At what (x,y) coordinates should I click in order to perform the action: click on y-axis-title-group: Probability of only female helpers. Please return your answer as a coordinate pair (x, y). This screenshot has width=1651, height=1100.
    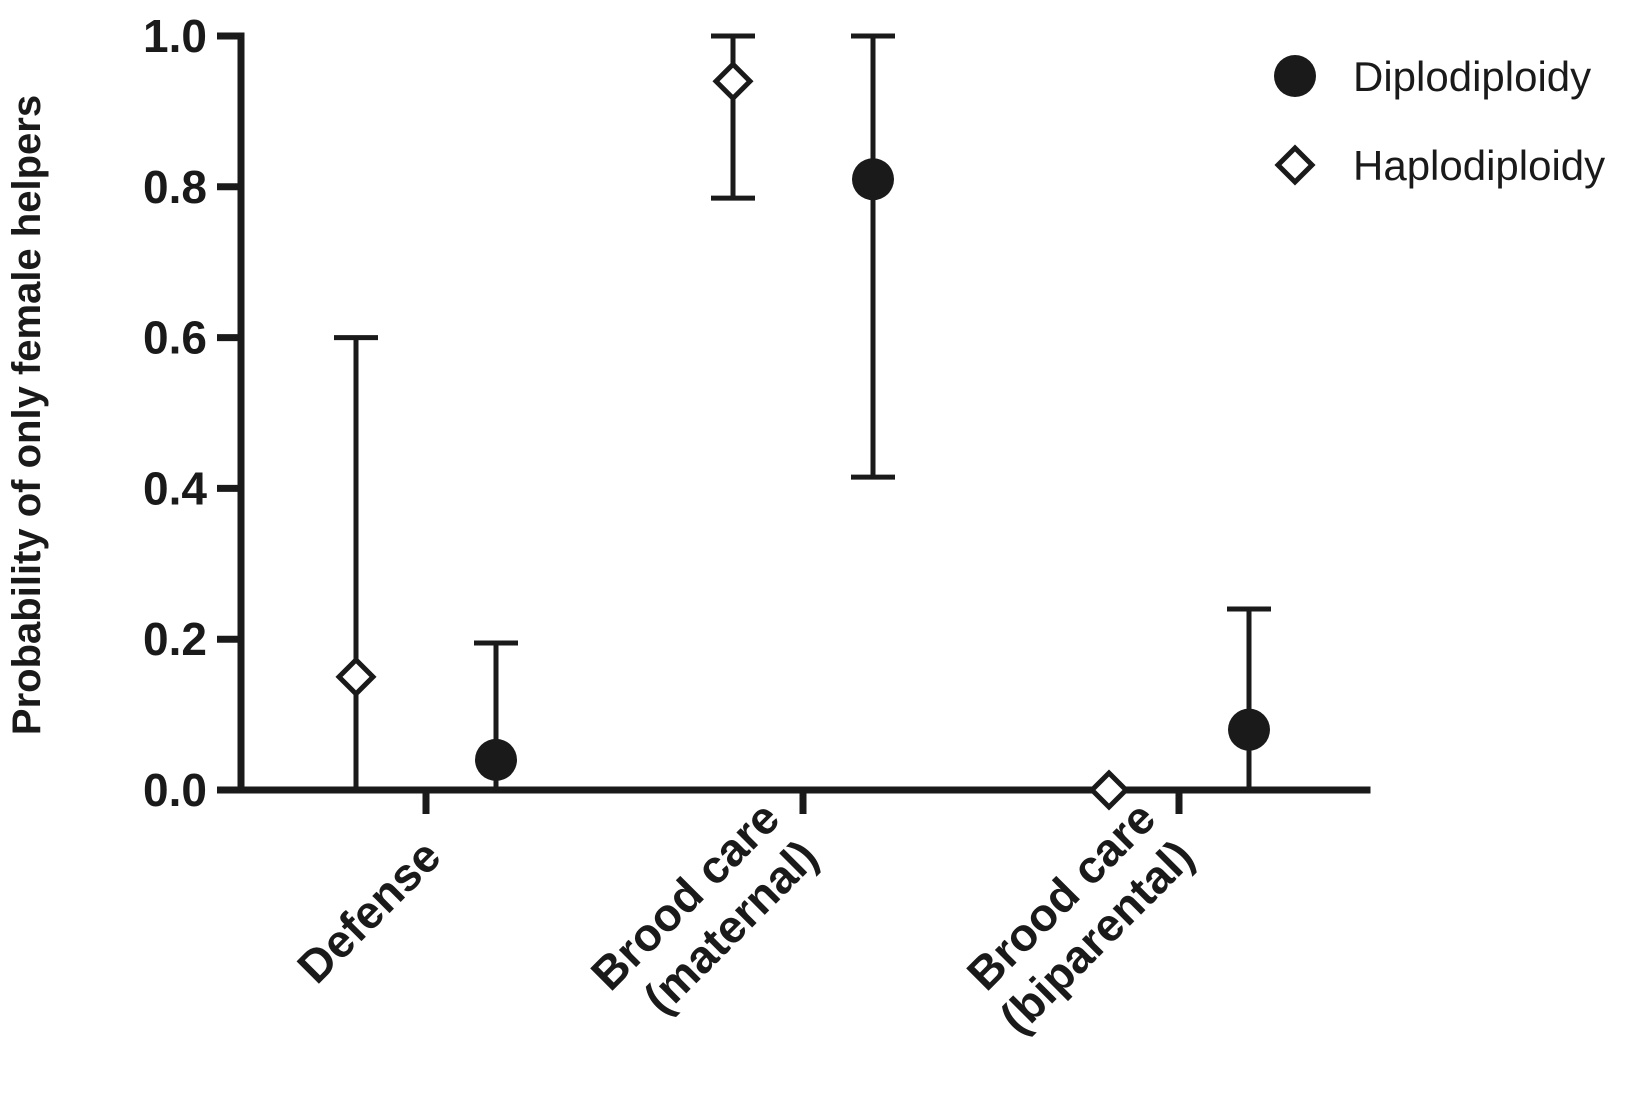
    Looking at the image, I should click on (27, 415).